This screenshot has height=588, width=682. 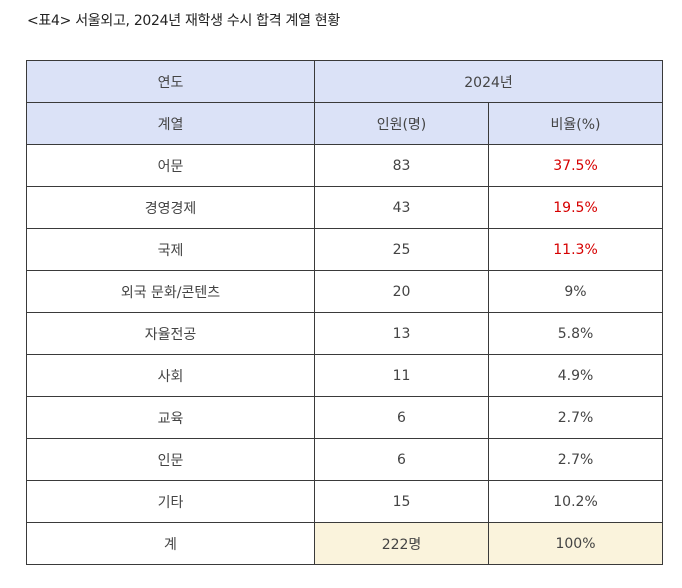 I want to click on table-row: 경영경제 43 19.5%, so click(x=345, y=207).